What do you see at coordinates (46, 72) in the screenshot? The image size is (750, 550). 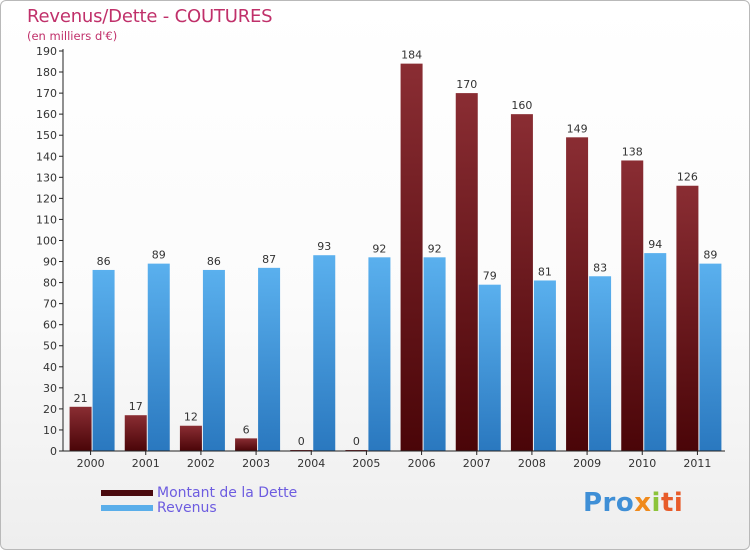 I see `y-tick-label: 180` at bounding box center [46, 72].